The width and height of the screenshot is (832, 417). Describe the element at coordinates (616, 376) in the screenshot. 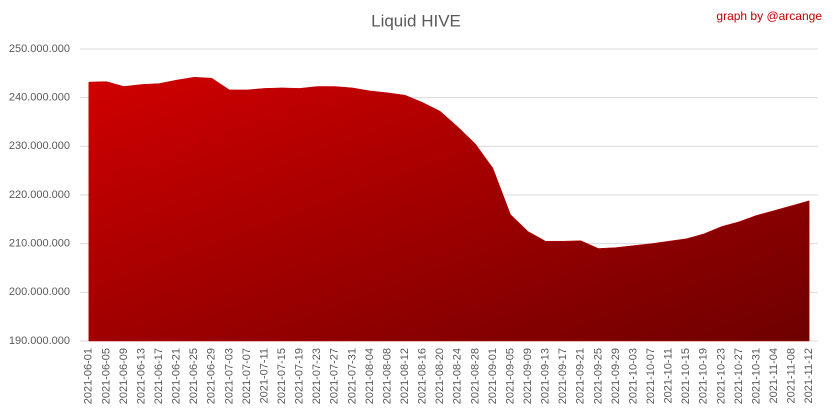

I see `x-tick-label: 2021-09-29` at that location.